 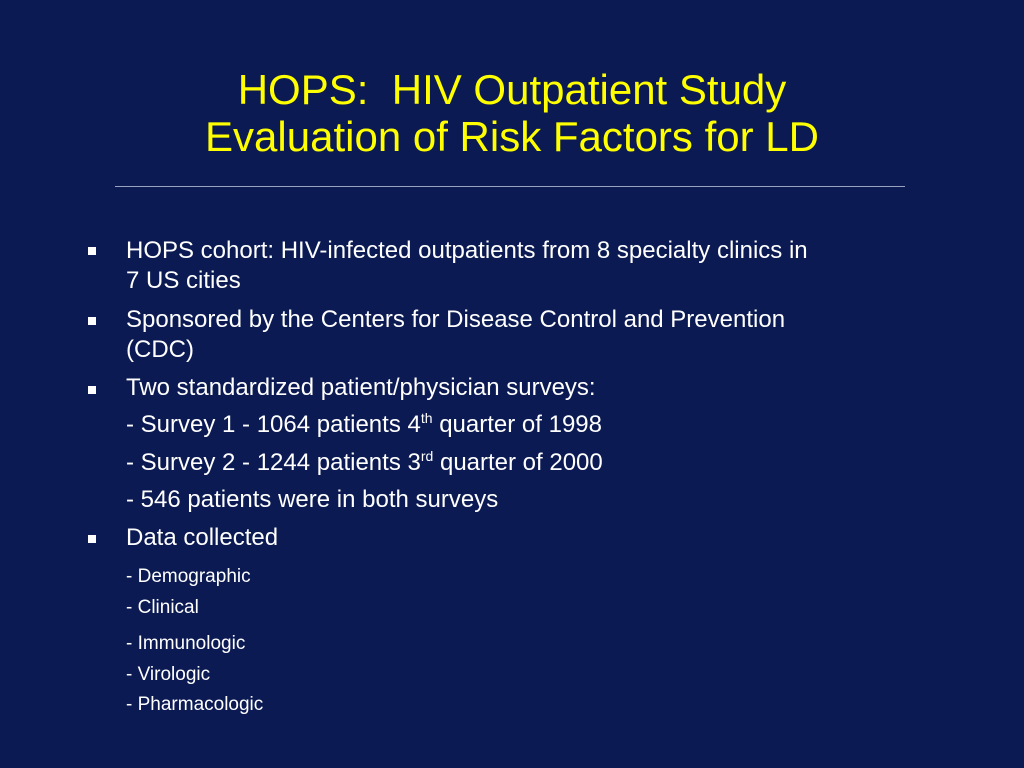 I want to click on data-item-immunologic: - Immunologic, so click(x=186, y=643).